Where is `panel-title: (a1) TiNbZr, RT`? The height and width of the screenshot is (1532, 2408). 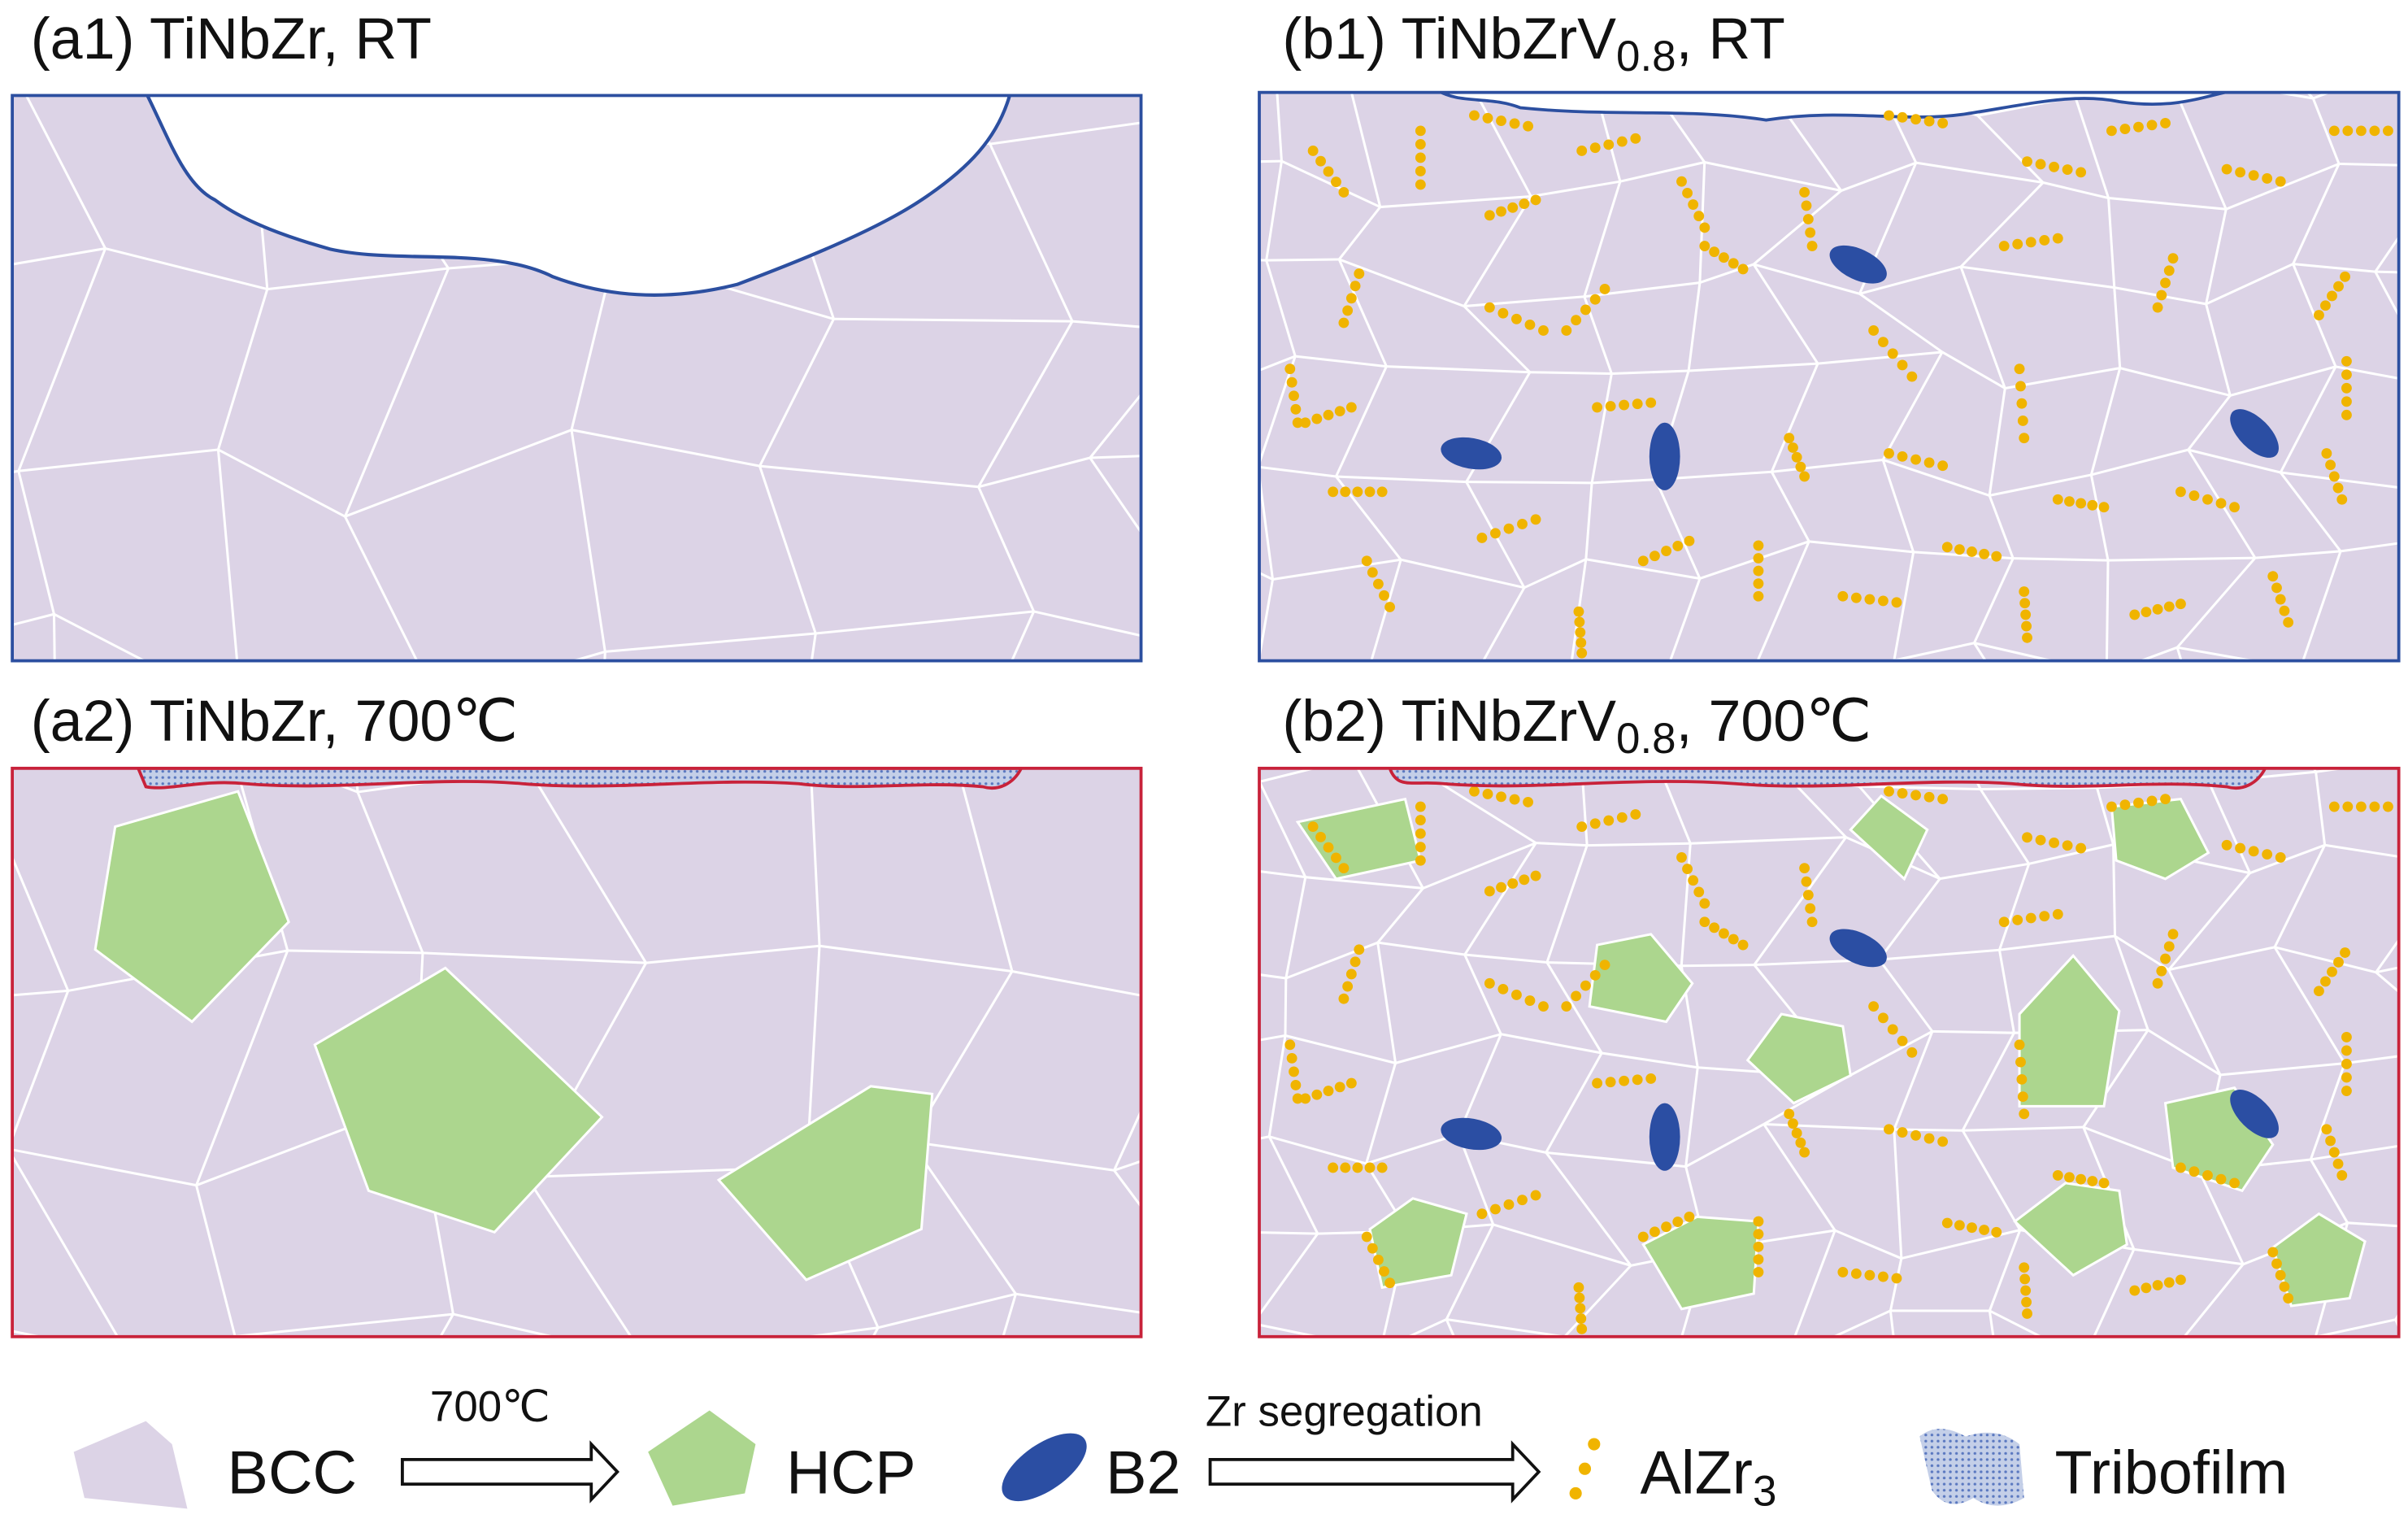
panel-title: (a1) TiNbZr, RT is located at coordinates (231, 40).